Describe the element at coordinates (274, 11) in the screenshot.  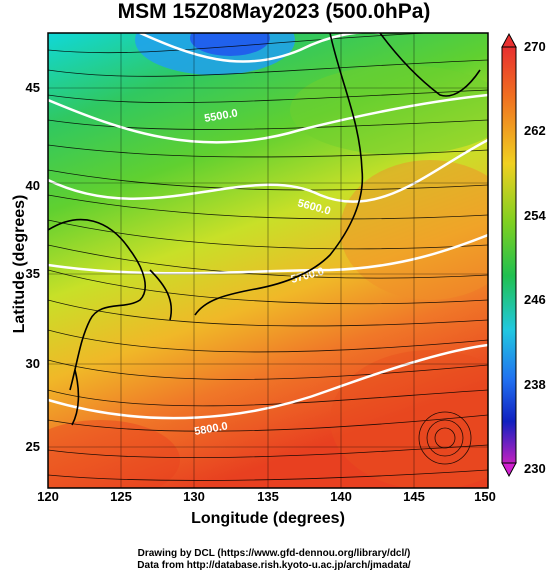
I see `map-title: MSM 15Z08May2023 (500.0hPa)` at that location.